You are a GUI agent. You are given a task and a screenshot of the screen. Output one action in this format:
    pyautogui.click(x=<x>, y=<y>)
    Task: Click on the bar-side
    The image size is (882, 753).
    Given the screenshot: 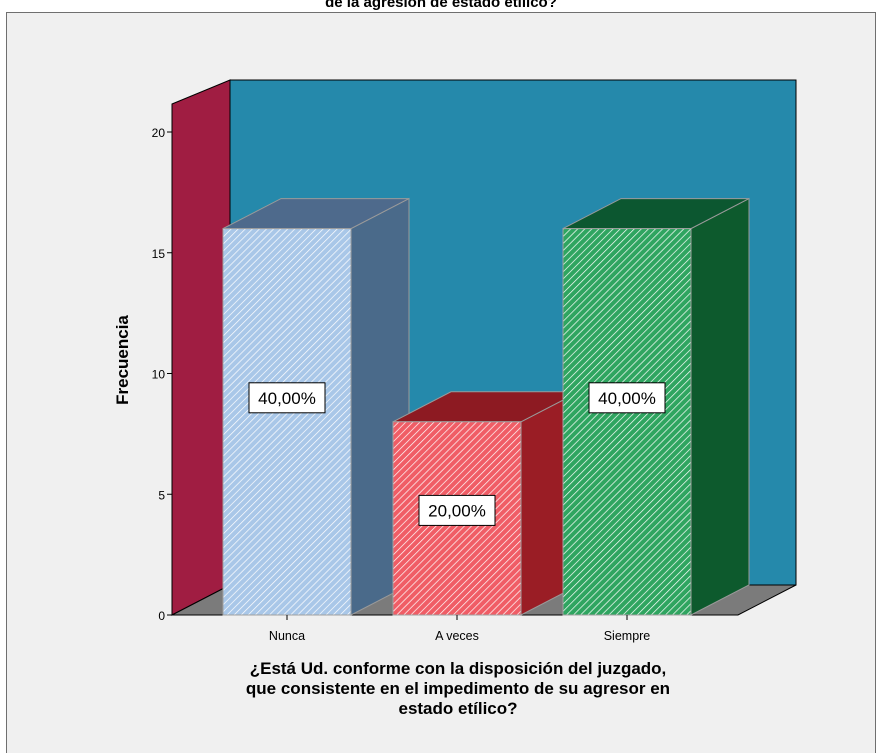 What is the action you would take?
    pyautogui.click(x=720, y=406)
    